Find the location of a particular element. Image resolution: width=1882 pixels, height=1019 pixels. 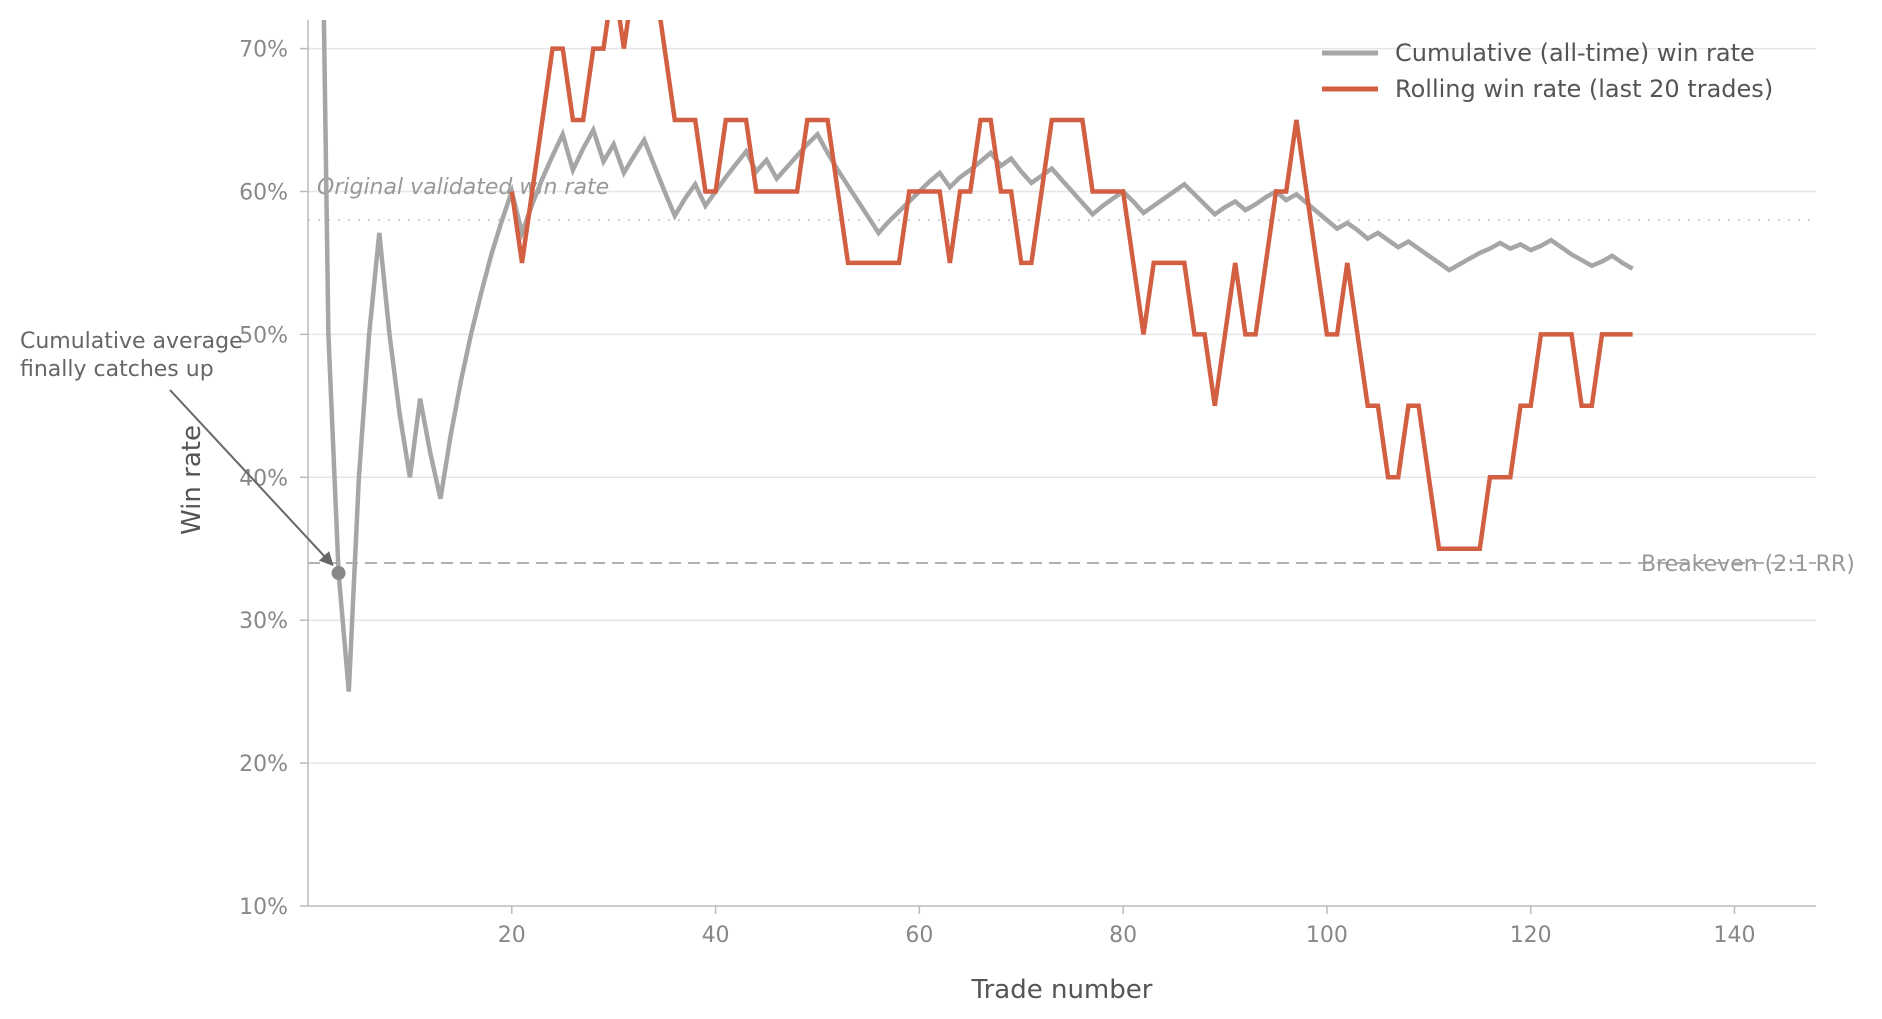

annotation-arrow is located at coordinates (251, 478).